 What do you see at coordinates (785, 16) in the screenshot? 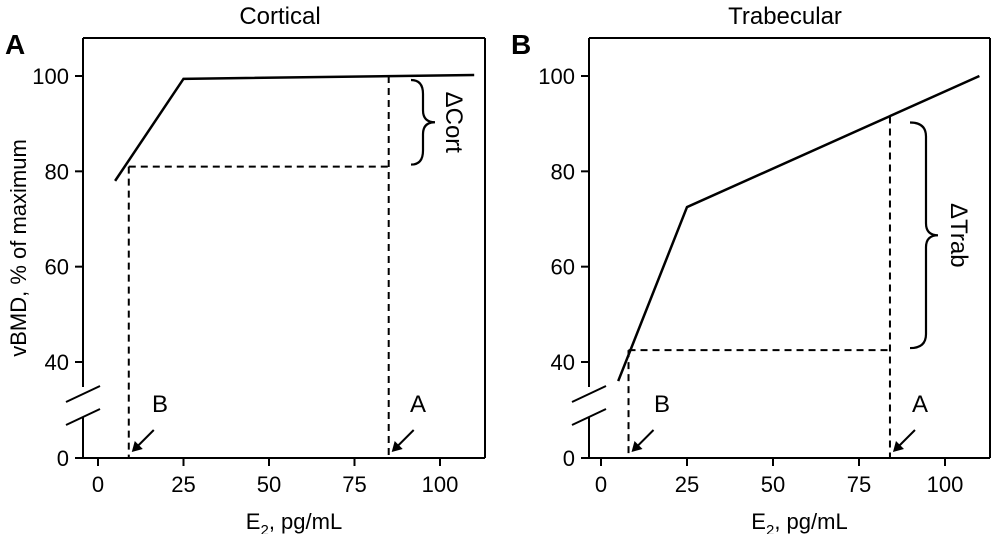
I see `chart-title: Trabecular` at bounding box center [785, 16].